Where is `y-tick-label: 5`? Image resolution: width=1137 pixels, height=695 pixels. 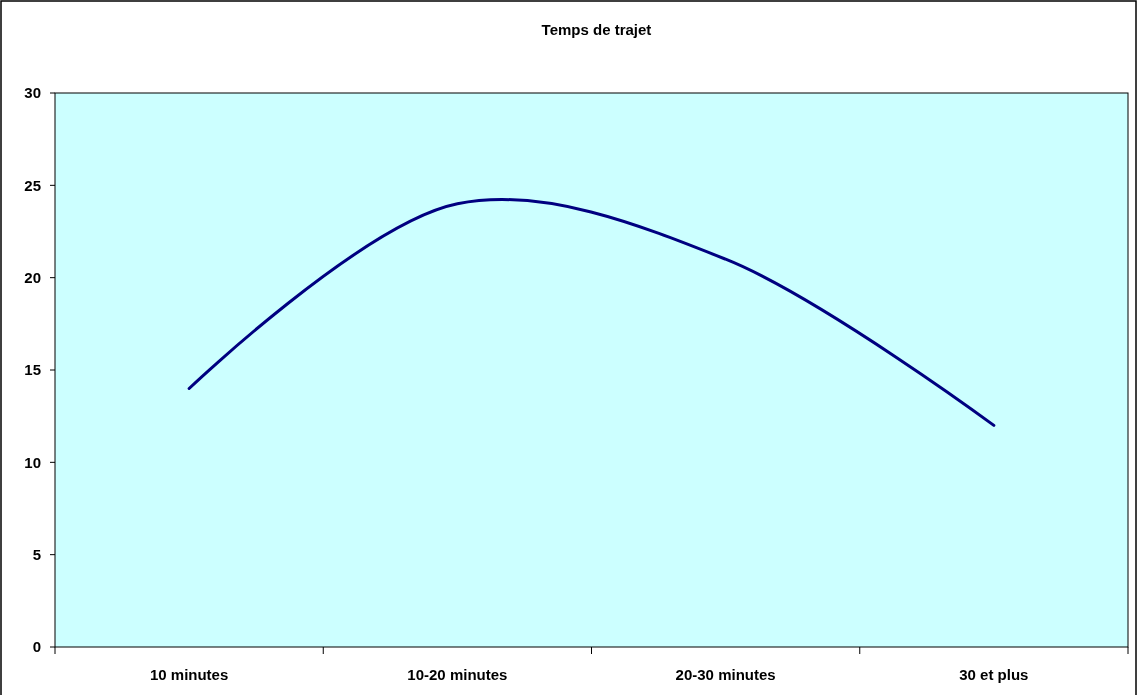
y-tick-label: 5 is located at coordinates (36, 554).